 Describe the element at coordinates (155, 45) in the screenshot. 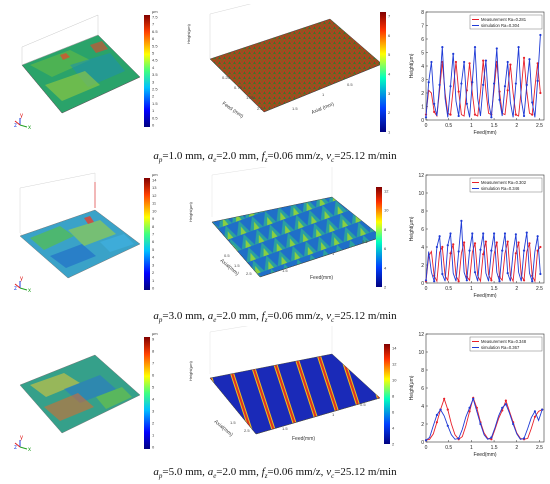

I see `colorbar-tick-label: 5.5` at that location.